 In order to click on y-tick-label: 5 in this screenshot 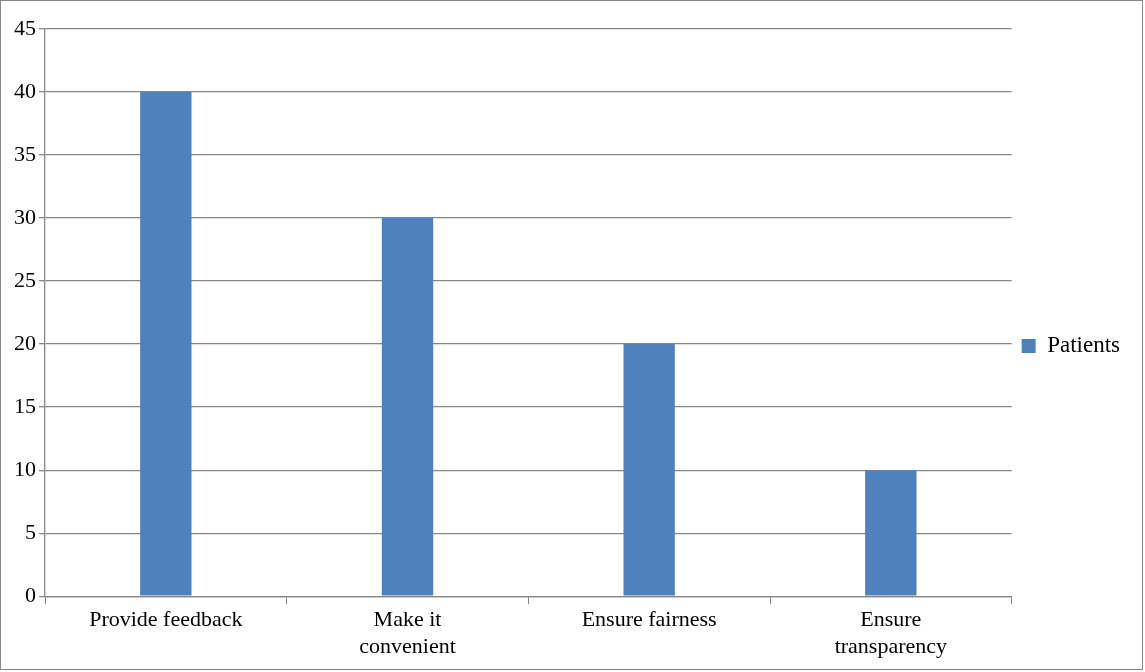, I will do `click(30, 531)`.